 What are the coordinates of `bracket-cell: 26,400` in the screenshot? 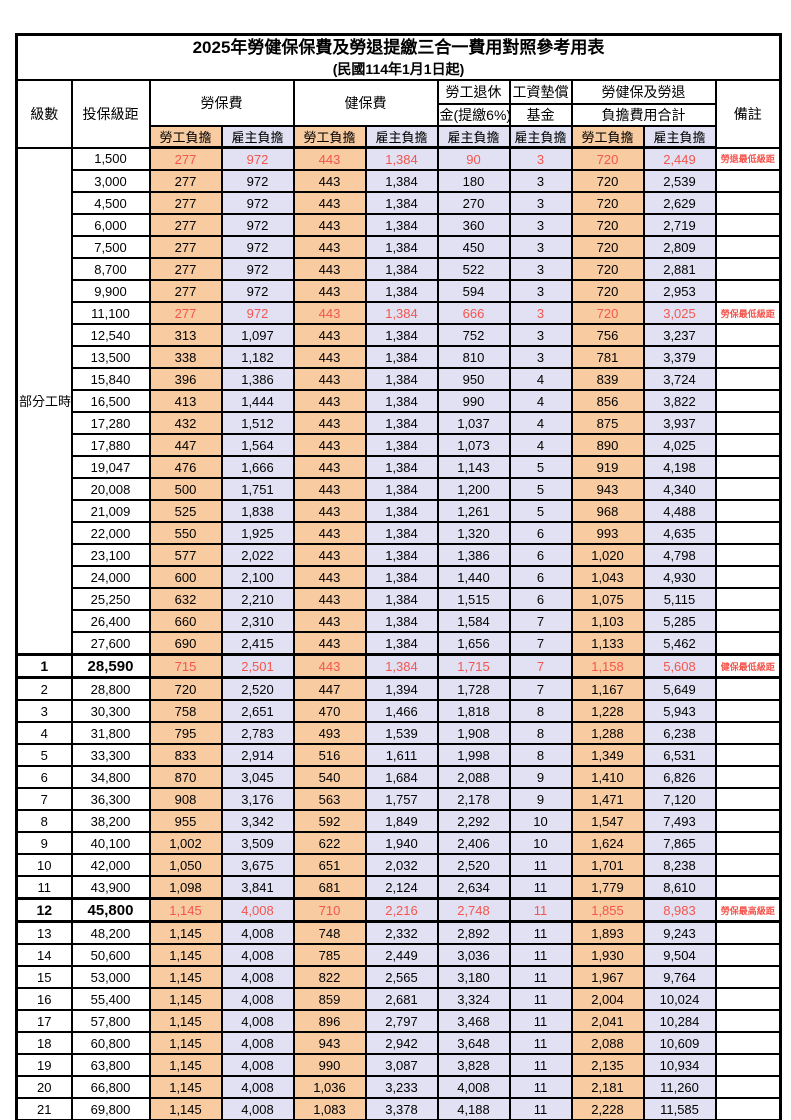 It's located at (110, 621).